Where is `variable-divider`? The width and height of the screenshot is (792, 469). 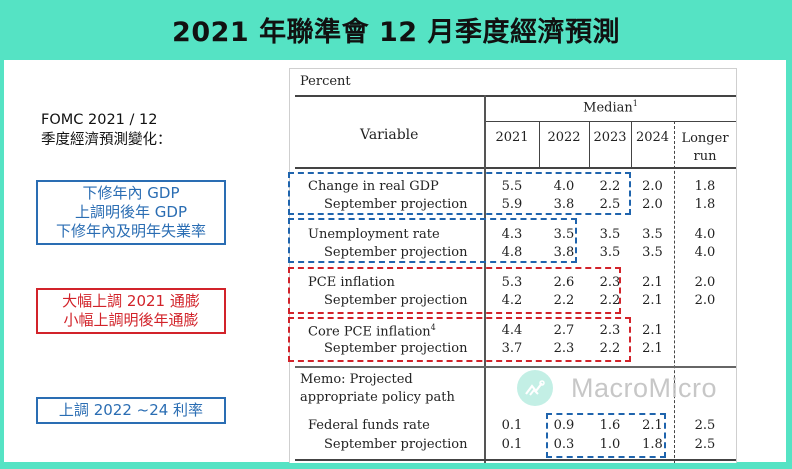
variable-divider is located at coordinates (485, 279).